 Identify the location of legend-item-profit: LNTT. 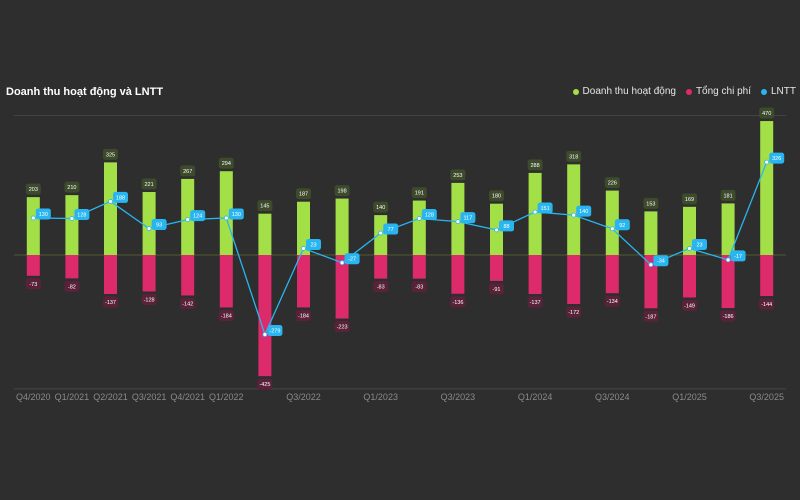
(778, 91).